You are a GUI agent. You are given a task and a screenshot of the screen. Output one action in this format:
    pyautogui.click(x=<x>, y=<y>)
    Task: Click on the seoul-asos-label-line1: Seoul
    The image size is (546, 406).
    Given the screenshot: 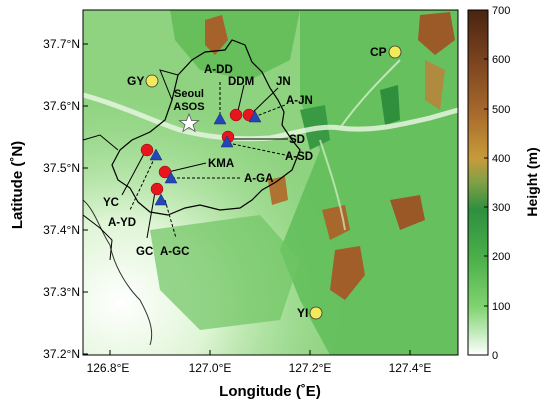 What is the action you would take?
    pyautogui.click(x=189, y=94)
    